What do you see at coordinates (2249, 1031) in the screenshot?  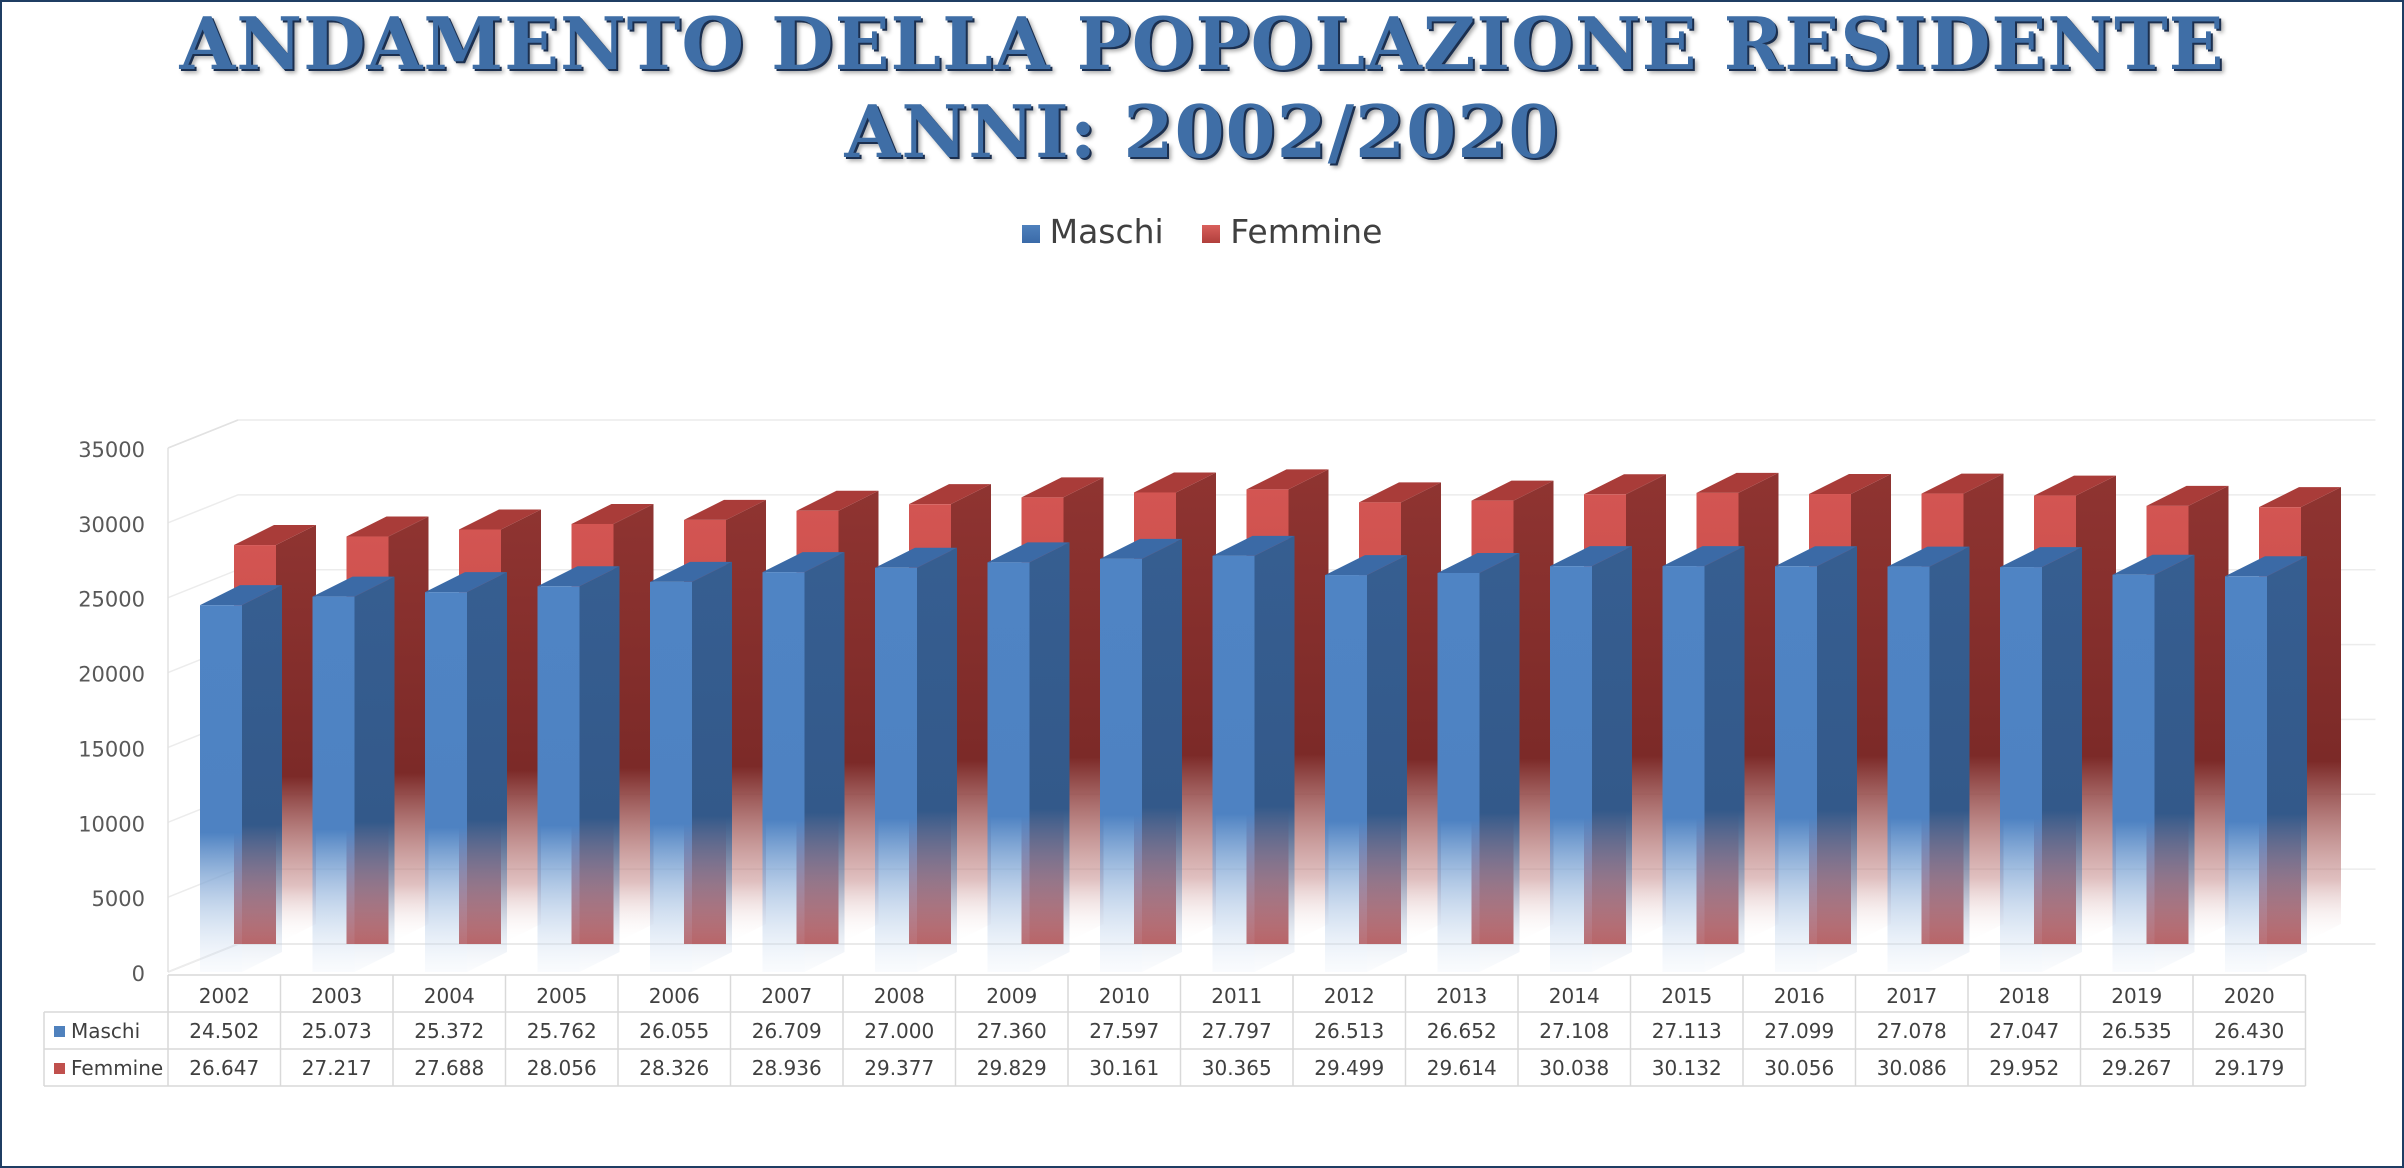 I see `table-cell: 26.430` at bounding box center [2249, 1031].